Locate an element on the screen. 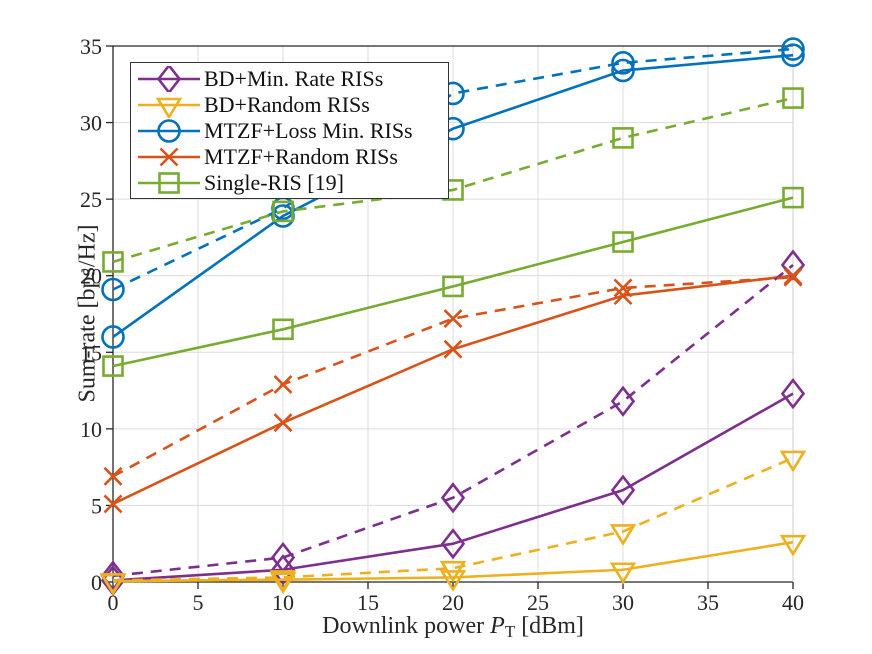  y-tick-label: 0 is located at coordinates (96, 582).